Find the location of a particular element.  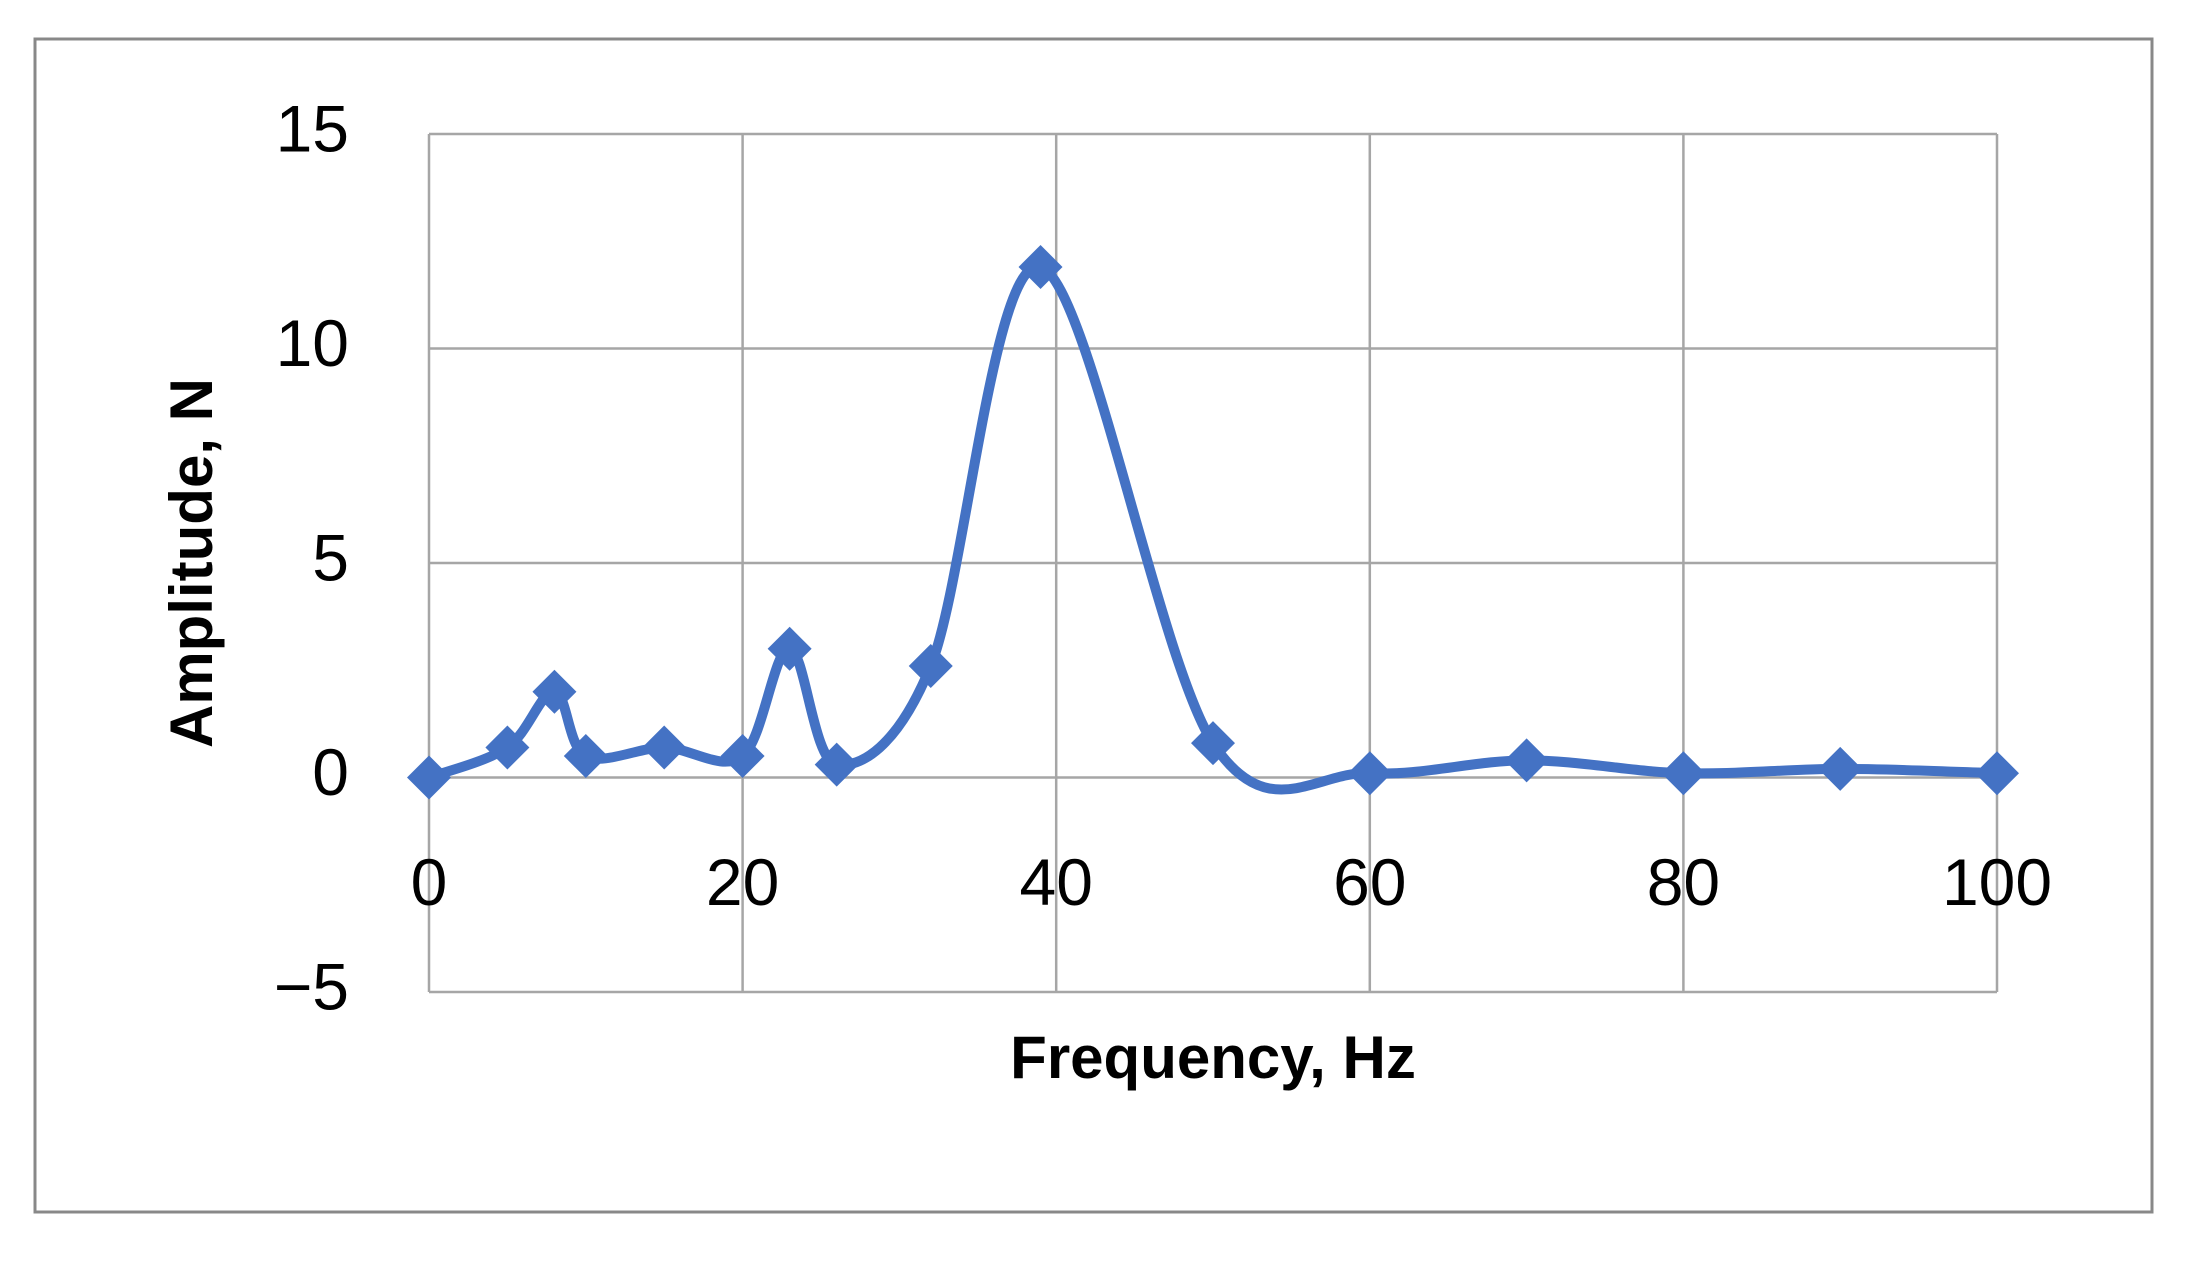

x-tick-label: 0 is located at coordinates (429, 882).